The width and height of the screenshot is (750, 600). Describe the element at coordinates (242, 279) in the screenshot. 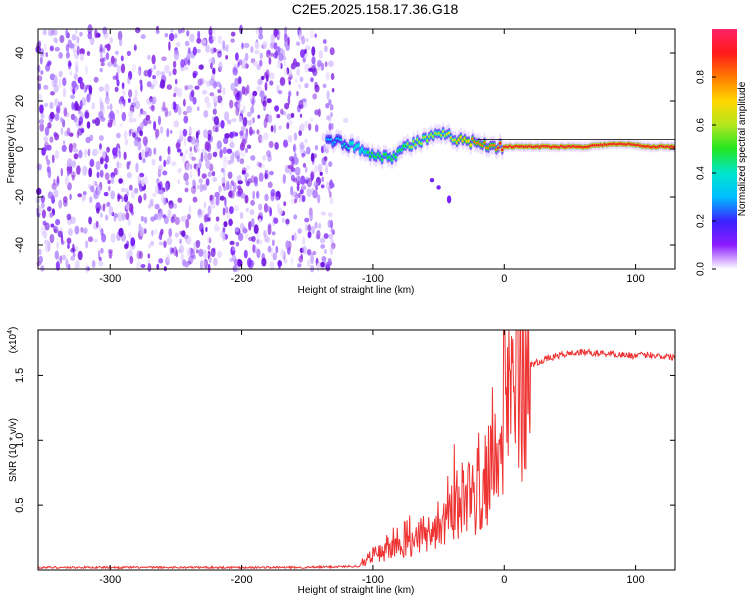

I see `x-tick-label: -200` at that location.